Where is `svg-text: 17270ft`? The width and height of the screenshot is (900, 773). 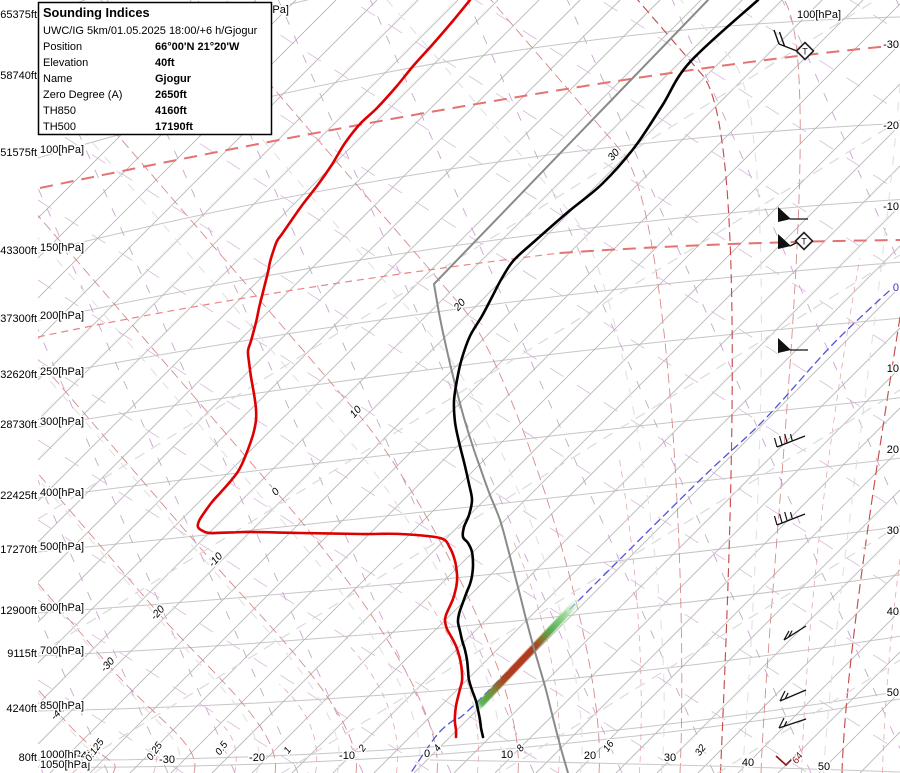 svg-text: 17270ft is located at coordinates (18, 550).